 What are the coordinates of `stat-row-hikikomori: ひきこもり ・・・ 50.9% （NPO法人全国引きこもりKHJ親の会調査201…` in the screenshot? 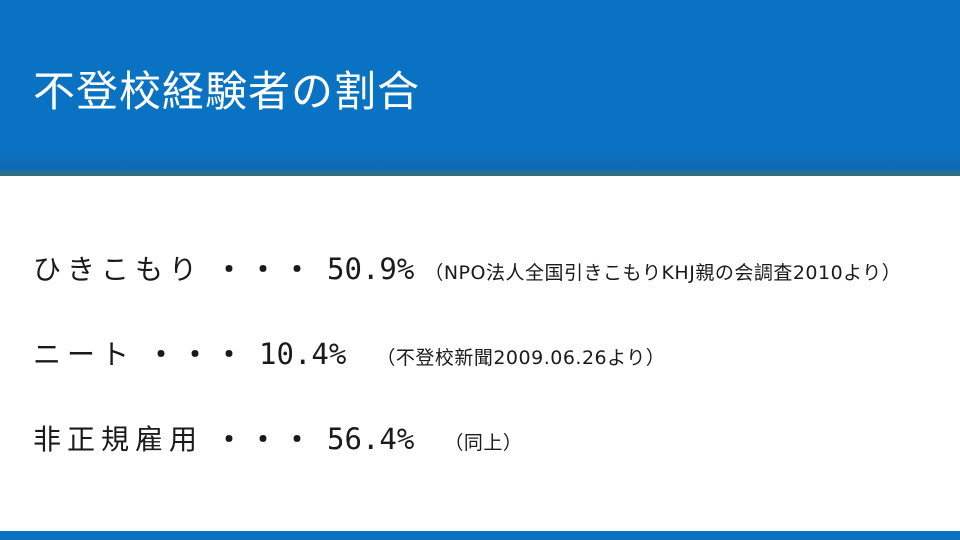 It's located at (496, 267).